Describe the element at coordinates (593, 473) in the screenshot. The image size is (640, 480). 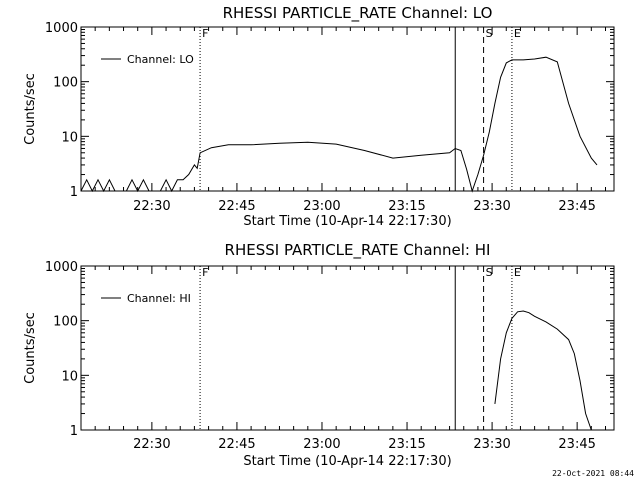
I see `footer-timestamp: 22-Oct-2021 08:44` at that location.